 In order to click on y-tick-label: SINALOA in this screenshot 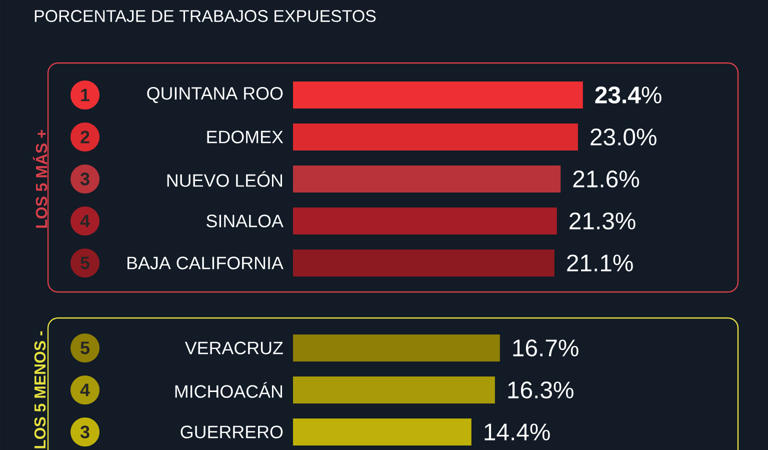, I will do `click(245, 221)`.